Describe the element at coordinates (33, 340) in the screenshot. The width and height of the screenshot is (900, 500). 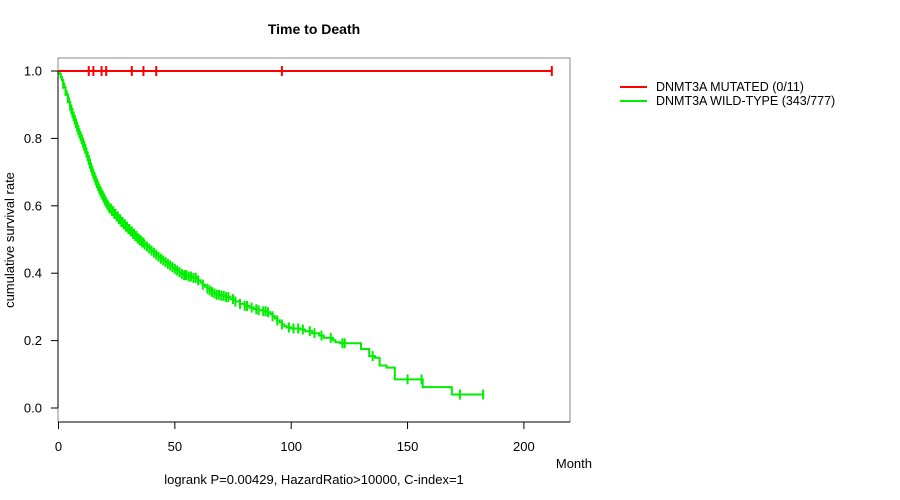
I see `y-tick-label: 0.2` at that location.